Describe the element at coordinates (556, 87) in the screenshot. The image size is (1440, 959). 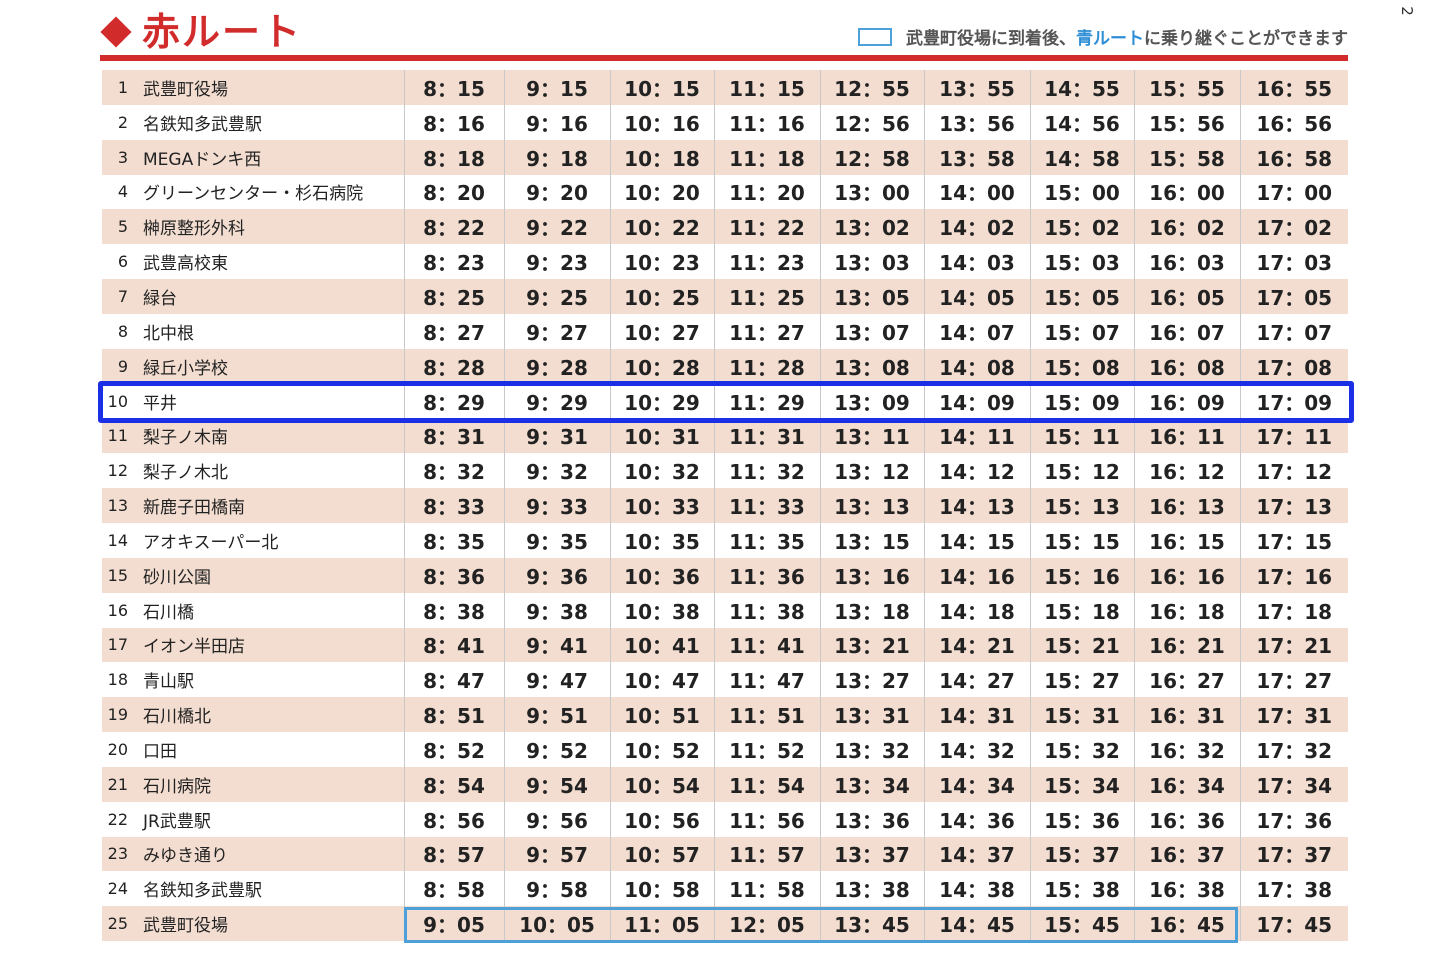
I see `departure-time: 9：15` at that location.